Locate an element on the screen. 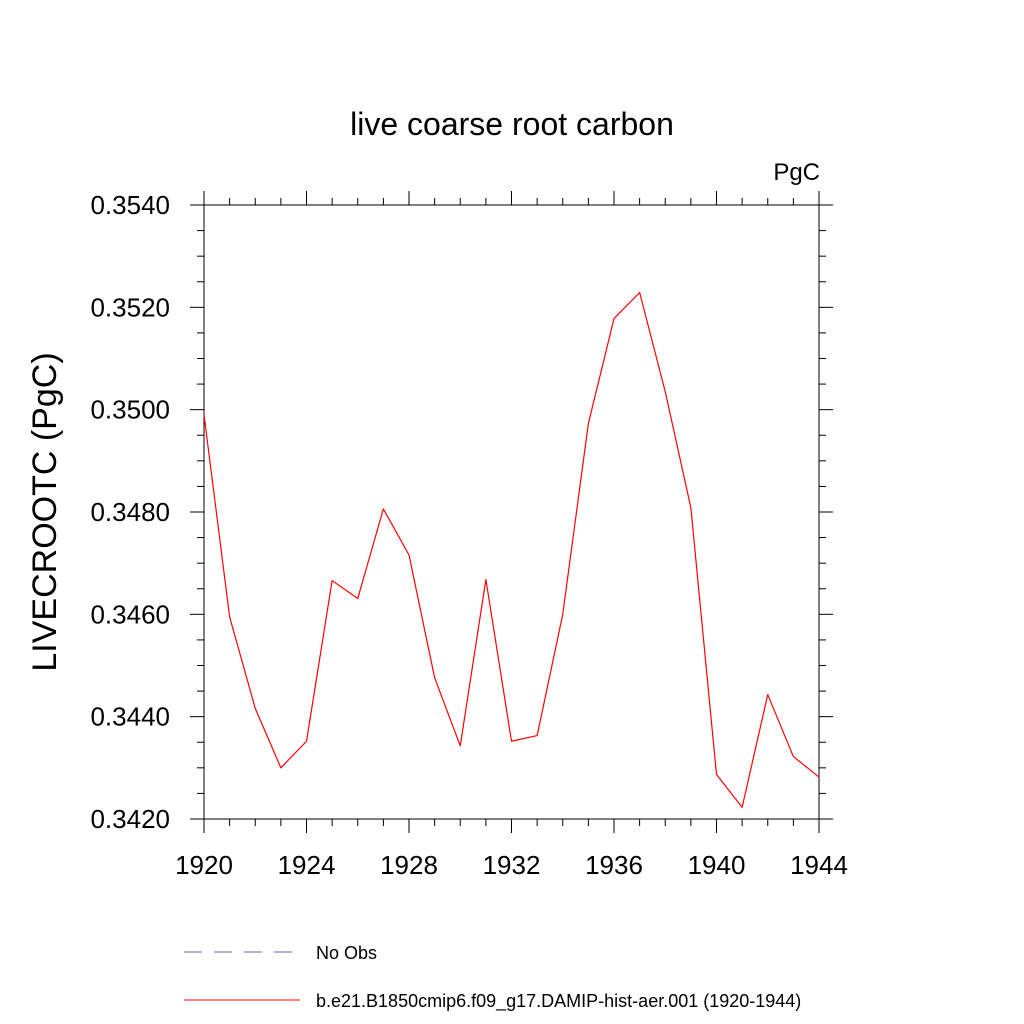 This screenshot has width=1024, height=1024. y-axis-label: LIVECROOTC (PgC) is located at coordinates (45, 511).